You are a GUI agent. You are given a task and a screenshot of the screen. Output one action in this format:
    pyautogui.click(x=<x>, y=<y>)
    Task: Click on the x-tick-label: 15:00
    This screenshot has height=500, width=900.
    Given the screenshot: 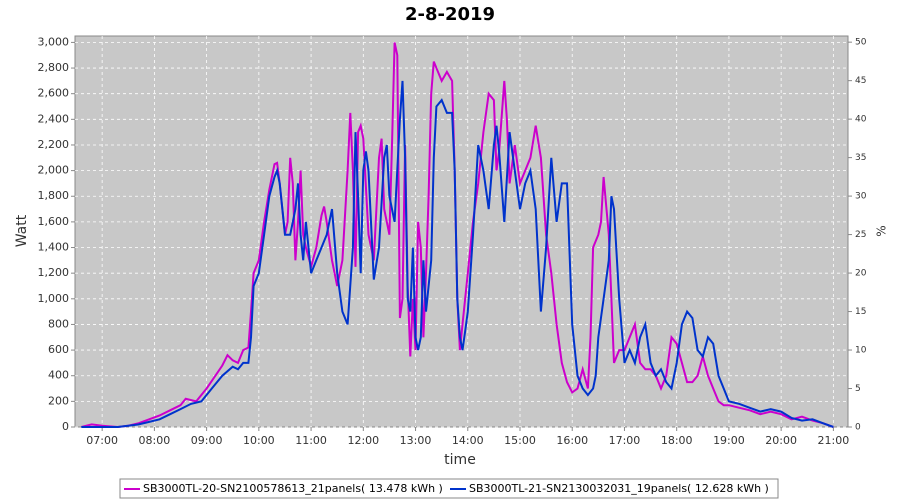 What is the action you would take?
    pyautogui.click(x=520, y=440)
    